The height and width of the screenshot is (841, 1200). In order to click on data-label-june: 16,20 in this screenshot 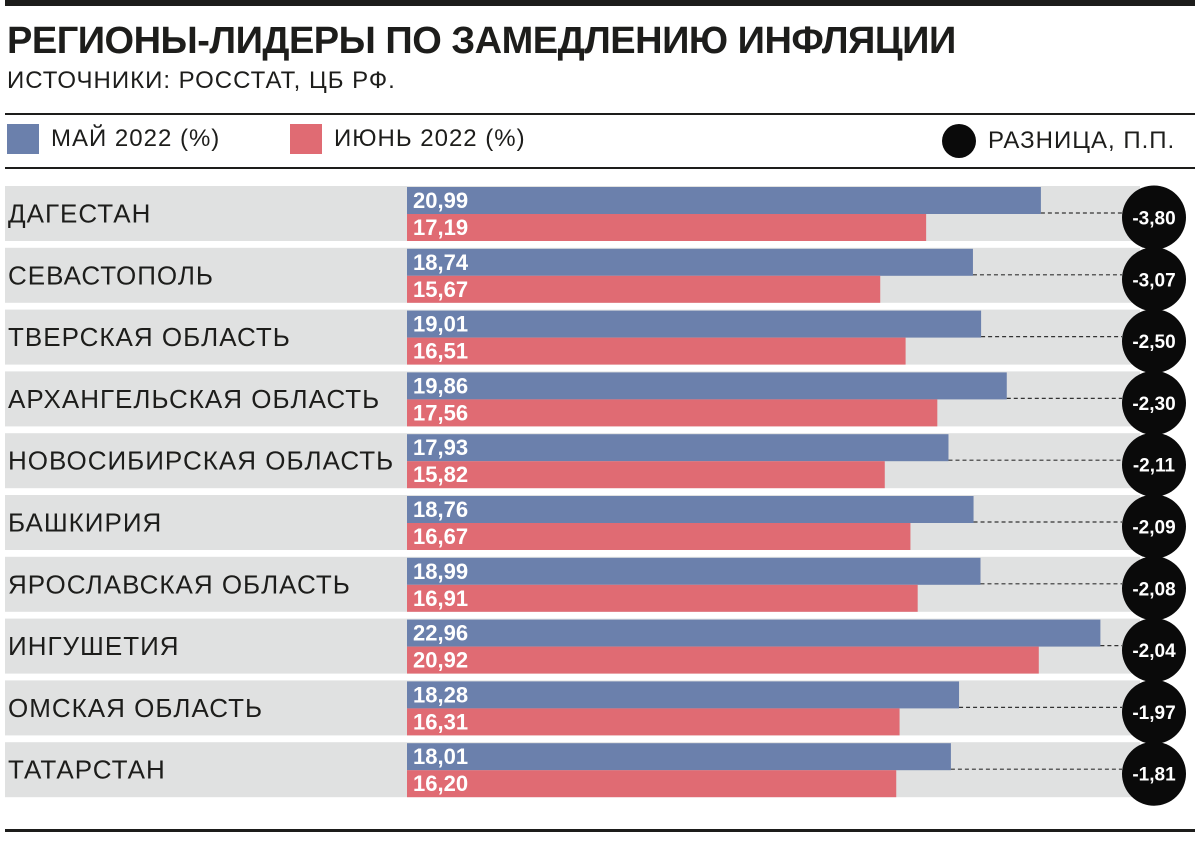, I will do `click(440, 783)`.